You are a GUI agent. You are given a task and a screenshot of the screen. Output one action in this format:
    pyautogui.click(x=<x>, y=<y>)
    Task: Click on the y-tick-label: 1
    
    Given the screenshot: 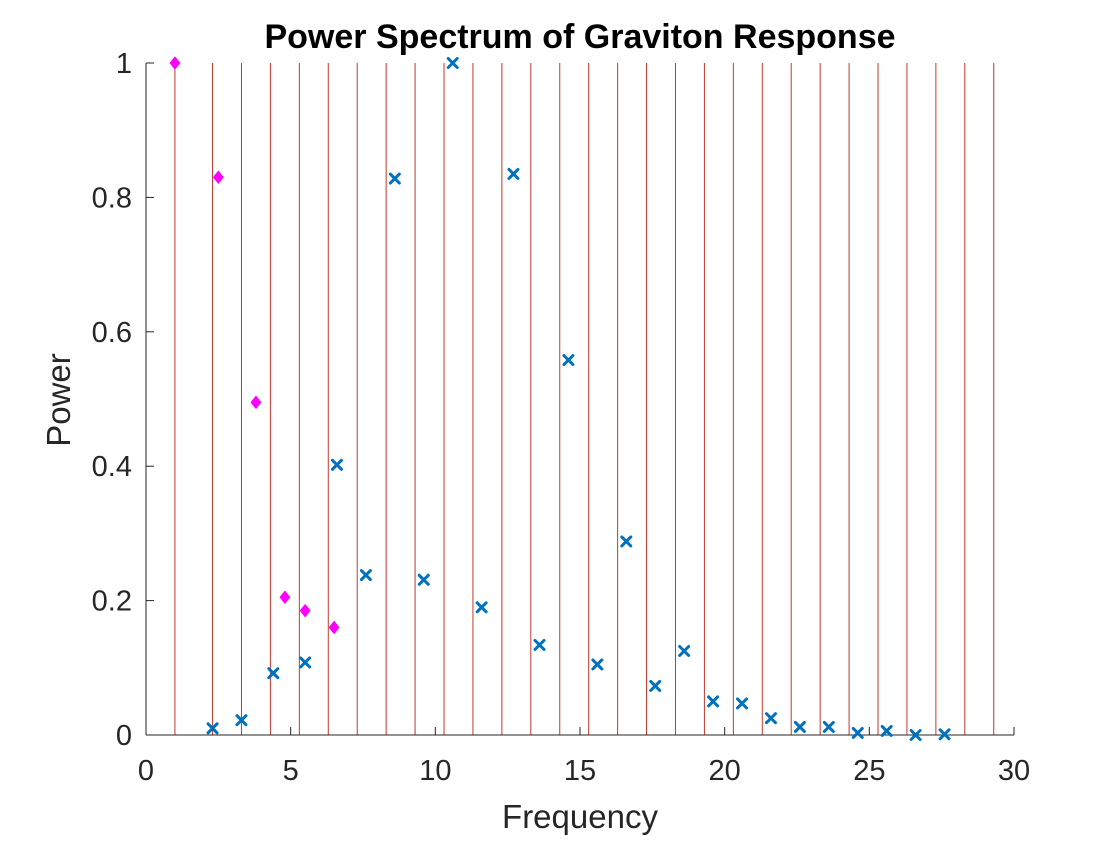 What is the action you would take?
    pyautogui.click(x=124, y=64)
    